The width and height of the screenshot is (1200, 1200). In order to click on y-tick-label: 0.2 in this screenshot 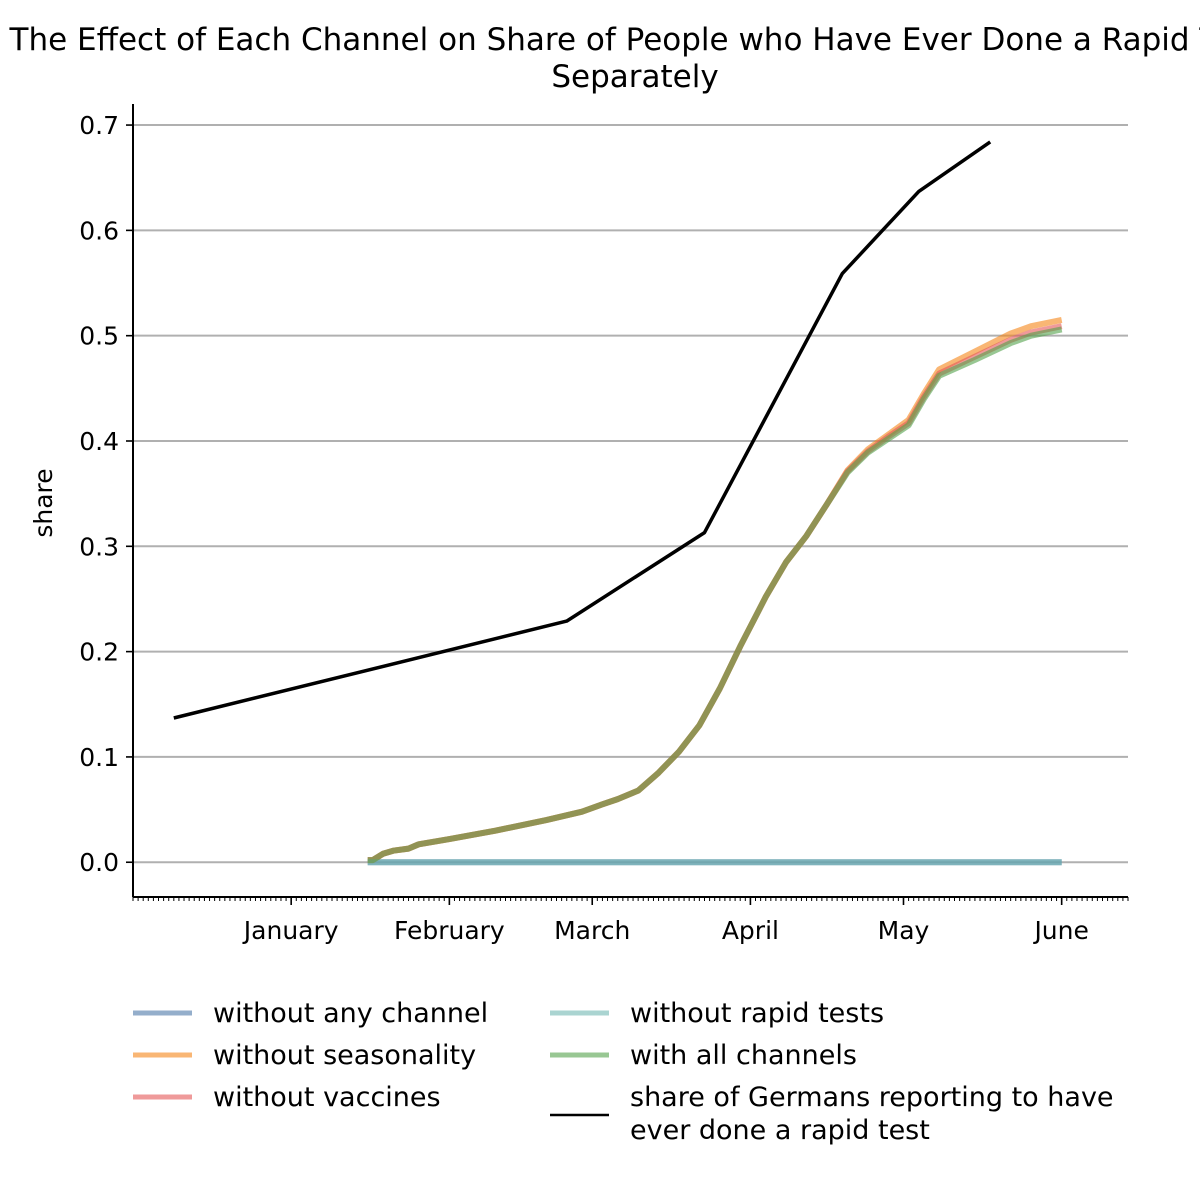, I will do `click(99, 652)`.